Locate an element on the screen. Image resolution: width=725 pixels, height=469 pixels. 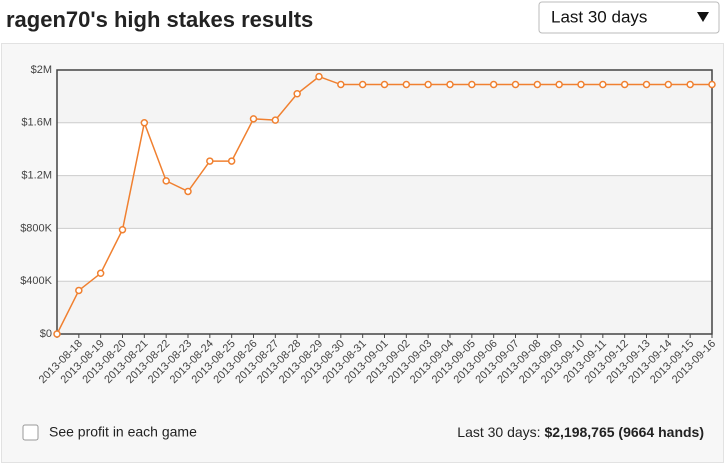
page-title: ragen70's high stakes results is located at coordinates (159, 19).